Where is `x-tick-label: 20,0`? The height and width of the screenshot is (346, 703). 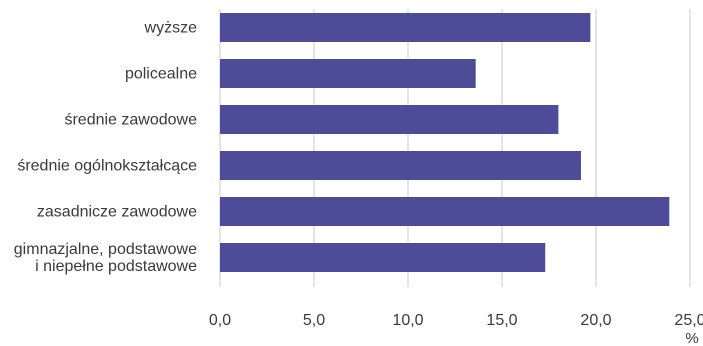
x-tick-label: 20,0 is located at coordinates (595, 320).